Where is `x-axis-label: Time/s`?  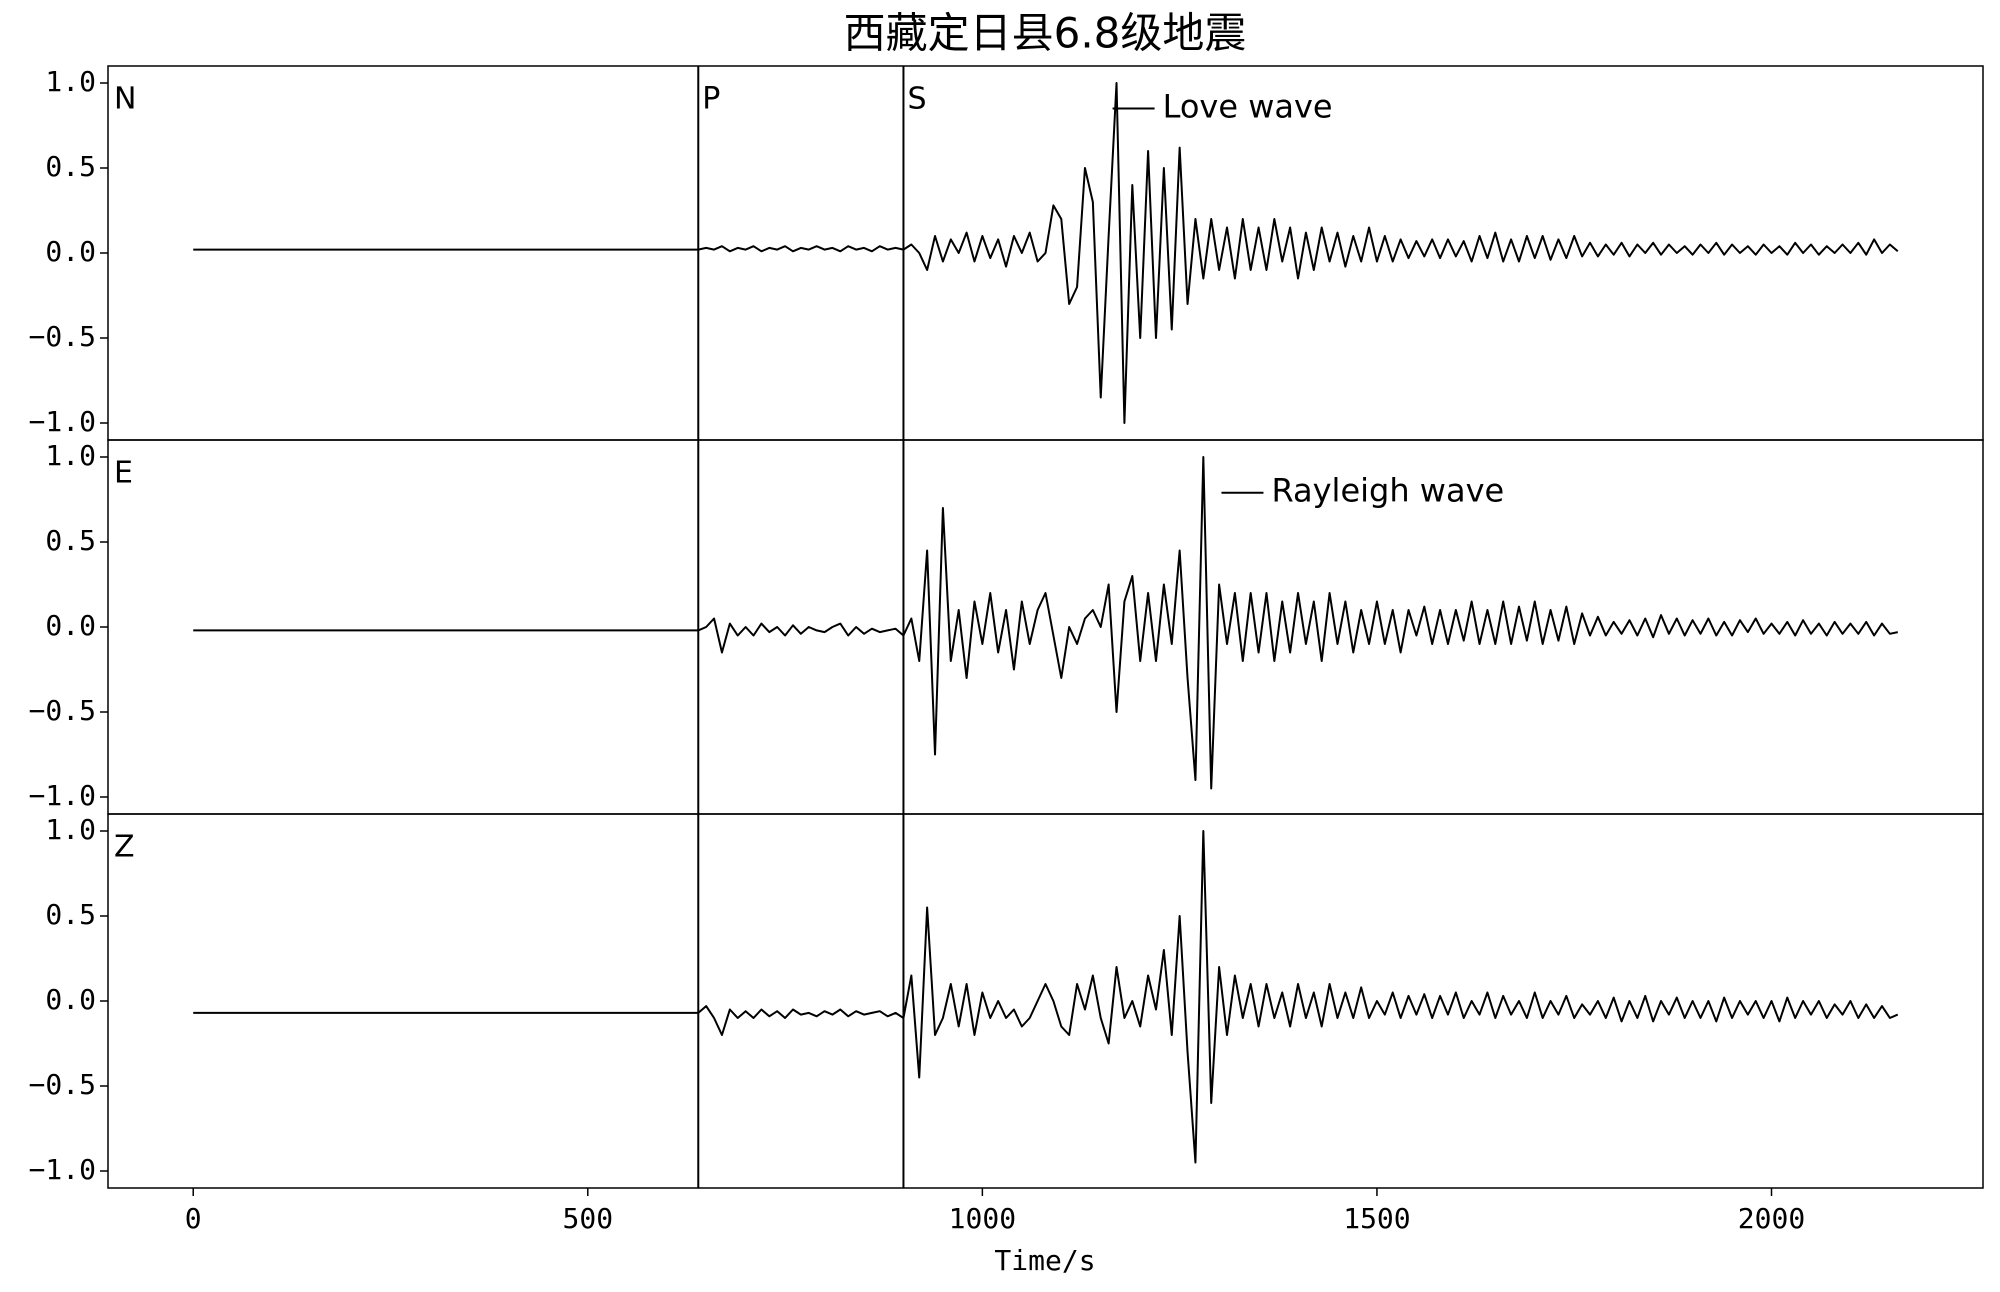 x-axis-label: Time/s is located at coordinates (1044, 1260).